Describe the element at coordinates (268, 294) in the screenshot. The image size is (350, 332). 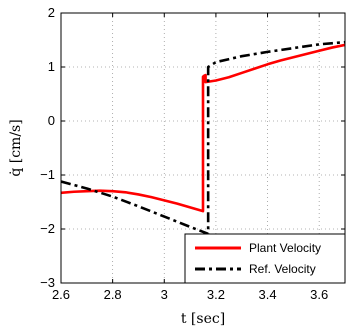
I see `x-tick-label: 3.4` at that location.